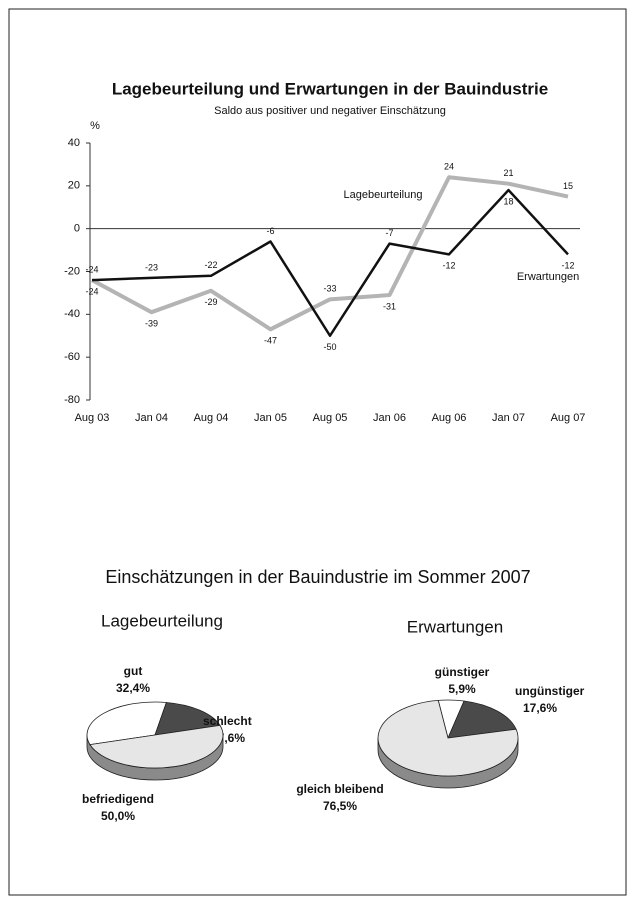 This screenshot has height=902, width=636. I want to click on y-tick-label: 20, so click(74, 186).